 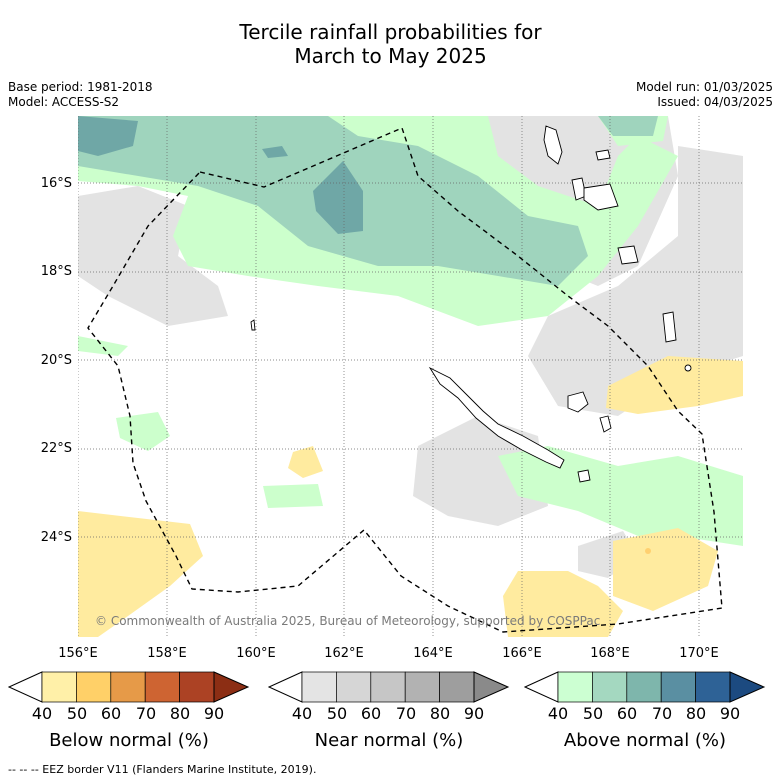 What do you see at coordinates (747, 687) in the screenshot?
I see `colorbar-above-head` at bounding box center [747, 687].